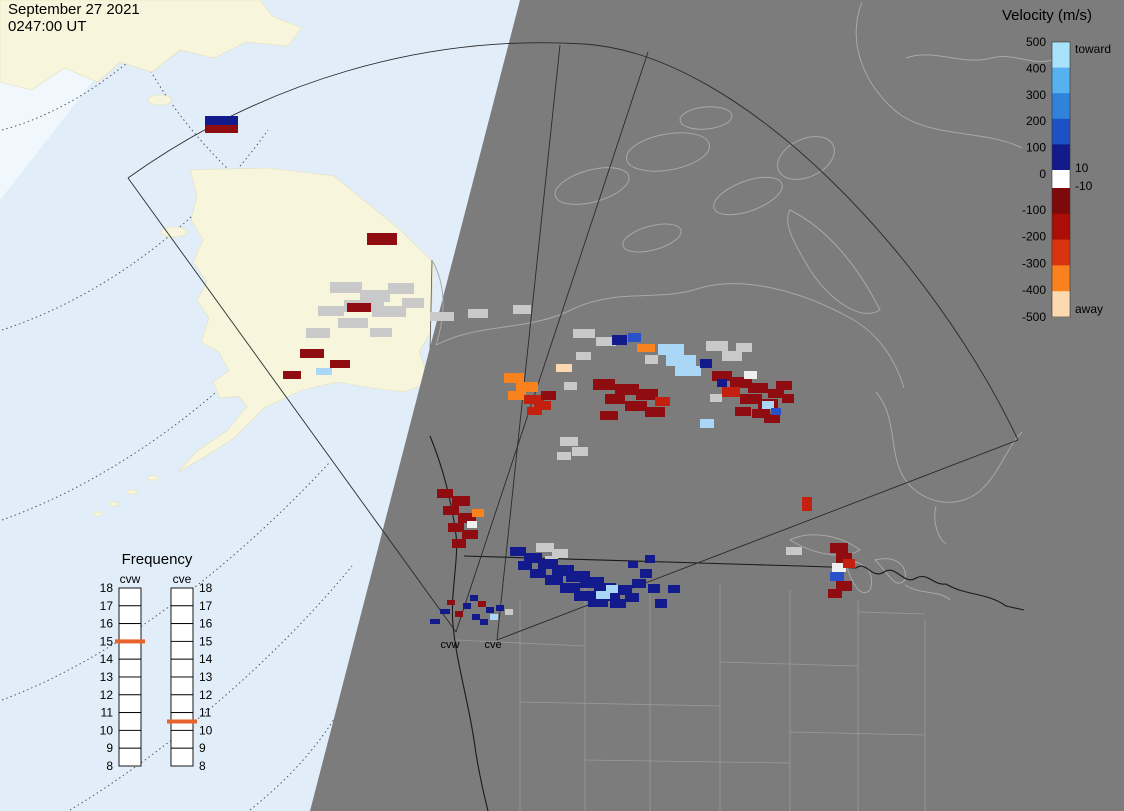 This screenshot has height=811, width=1124. Describe the element at coordinates (757, 540) in the screenshot. I see `radar-fov-edge-cve-east` at that location.